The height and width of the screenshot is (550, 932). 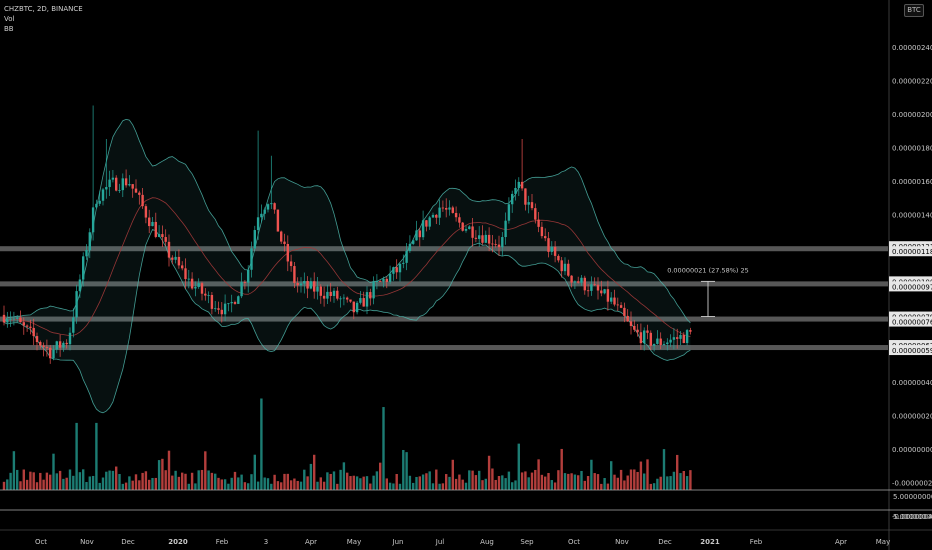 I want to click on measure-tool: 0.00000021 (27.58%) 25, so click(x=708, y=291).